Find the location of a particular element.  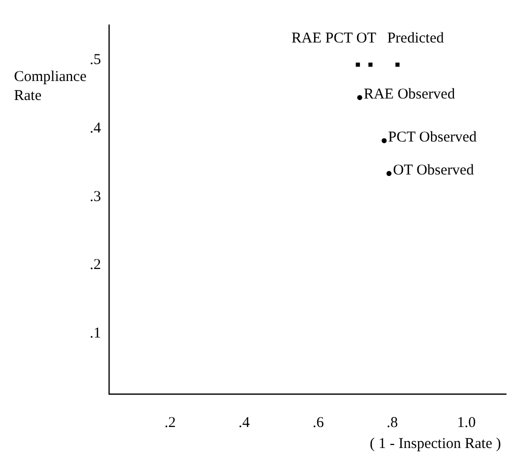

annotation: RAE PCT OT Predicted is located at coordinates (368, 38).